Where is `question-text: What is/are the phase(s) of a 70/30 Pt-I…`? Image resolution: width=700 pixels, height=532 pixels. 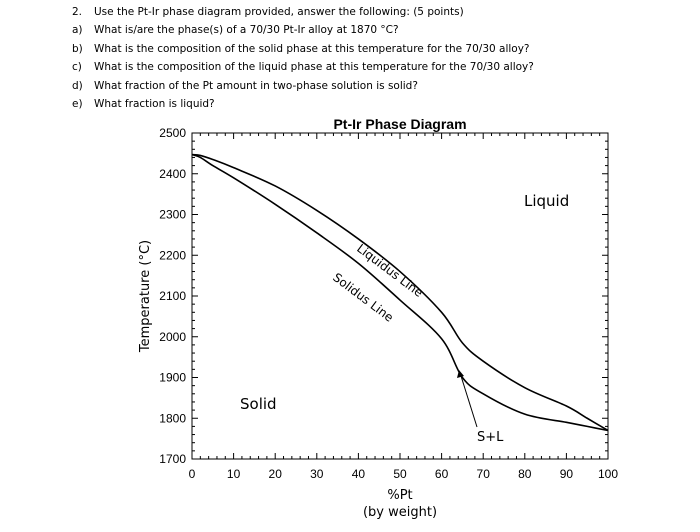 question-text: What is/are the phase(s) of a 70/30 Pt-I… is located at coordinates (246, 30).